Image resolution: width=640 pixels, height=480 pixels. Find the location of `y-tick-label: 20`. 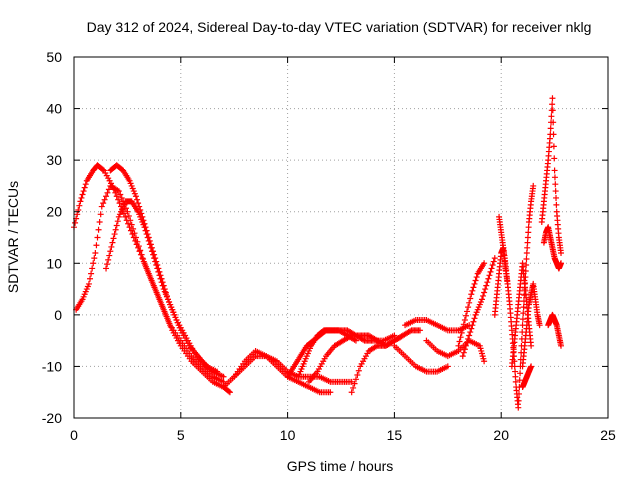

y-tick-label: 20 is located at coordinates (54, 212).